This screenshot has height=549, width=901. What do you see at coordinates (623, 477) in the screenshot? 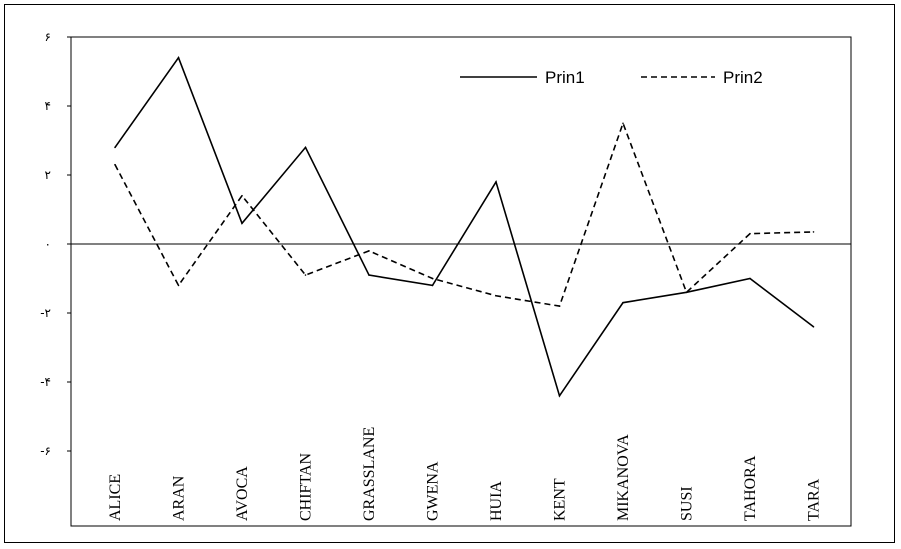
I see `x-category-label: MIKANOVA` at bounding box center [623, 477].